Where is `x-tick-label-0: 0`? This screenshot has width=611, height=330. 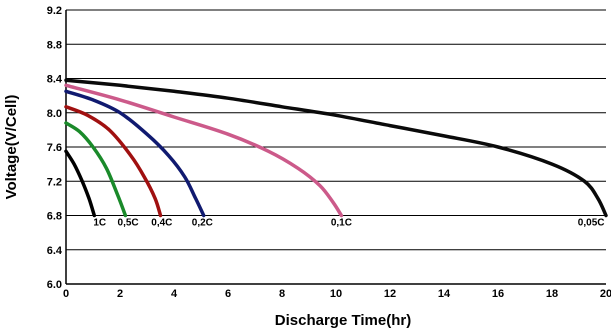 x-tick-label-0: 0 is located at coordinates (66, 294).